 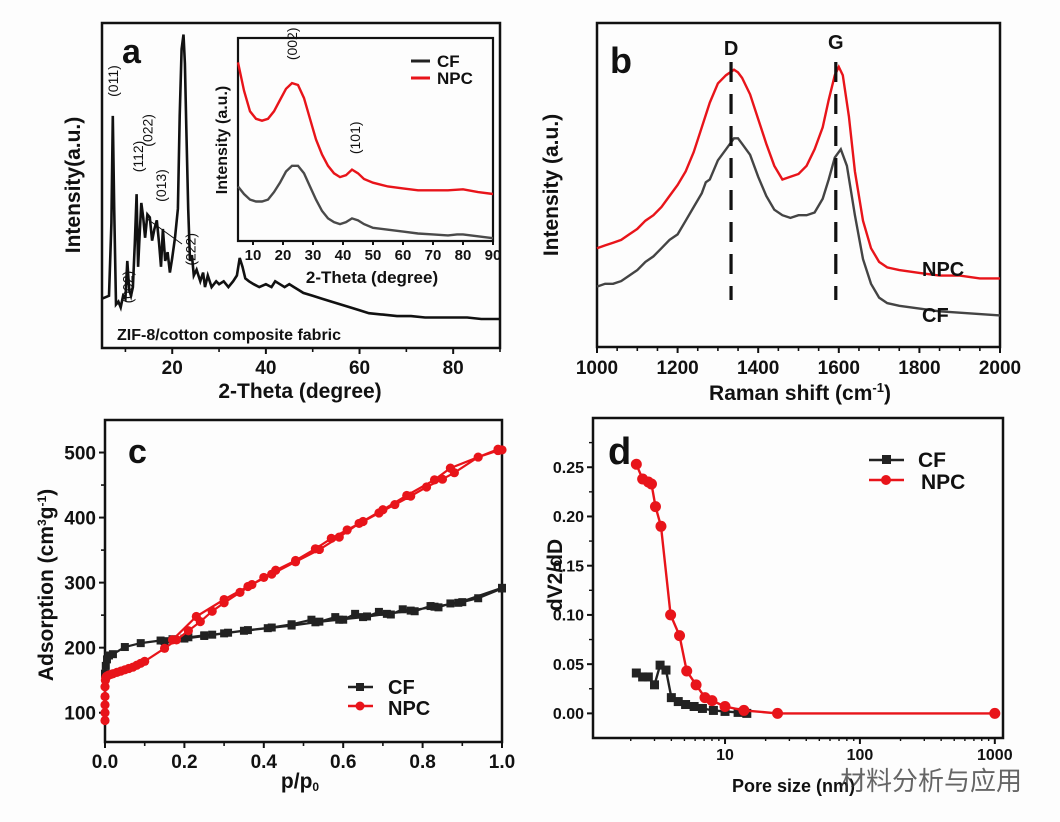 I want to click on panel-d-legend-cf-label: CF, so click(x=932, y=460).